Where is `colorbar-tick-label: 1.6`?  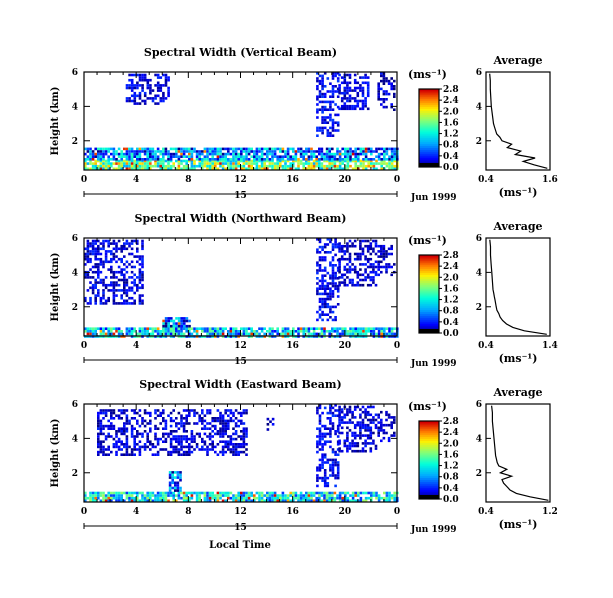 colorbar-tick-label: 1.6 is located at coordinates (451, 289).